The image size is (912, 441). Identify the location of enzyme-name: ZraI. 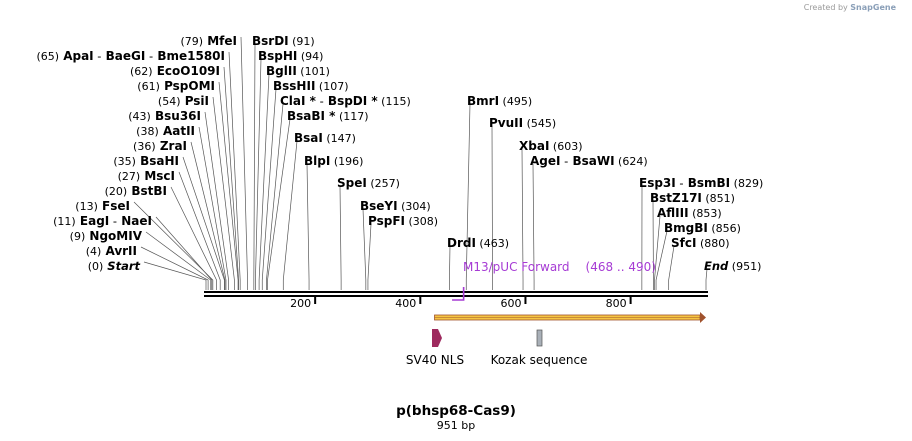
(171, 146).